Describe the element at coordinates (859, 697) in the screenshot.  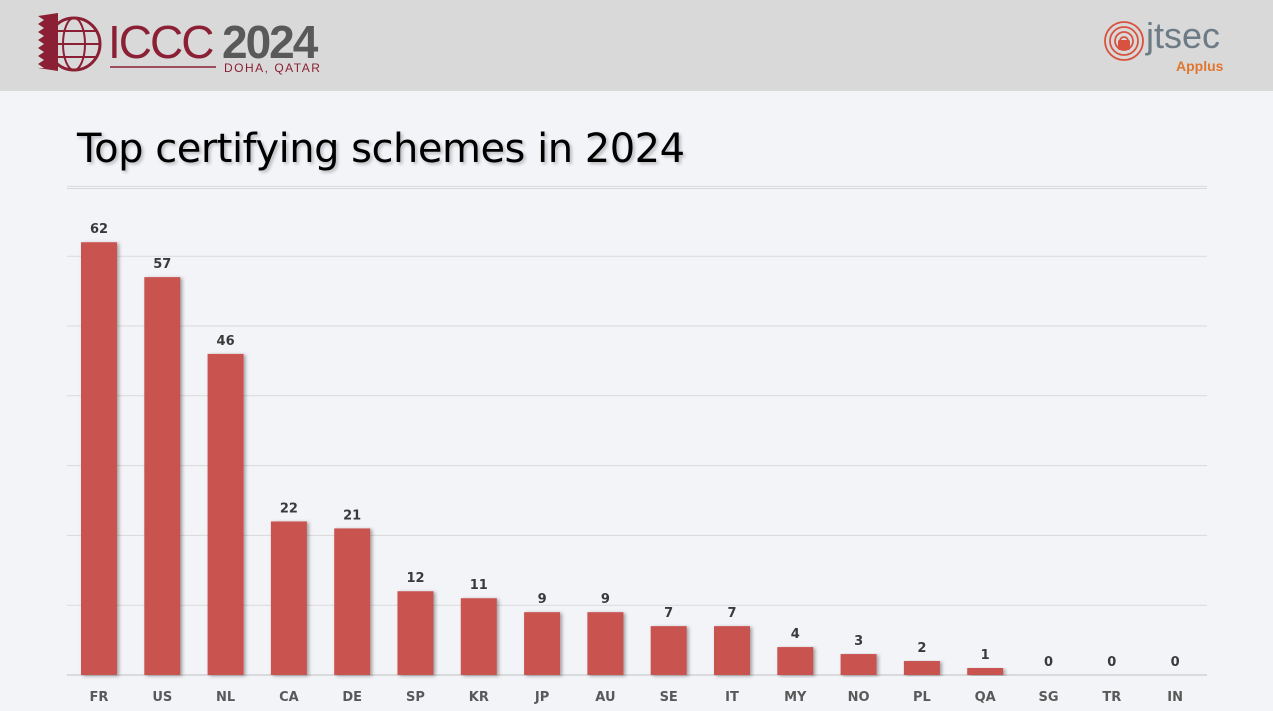
I see `category-label-no: NO` at that location.